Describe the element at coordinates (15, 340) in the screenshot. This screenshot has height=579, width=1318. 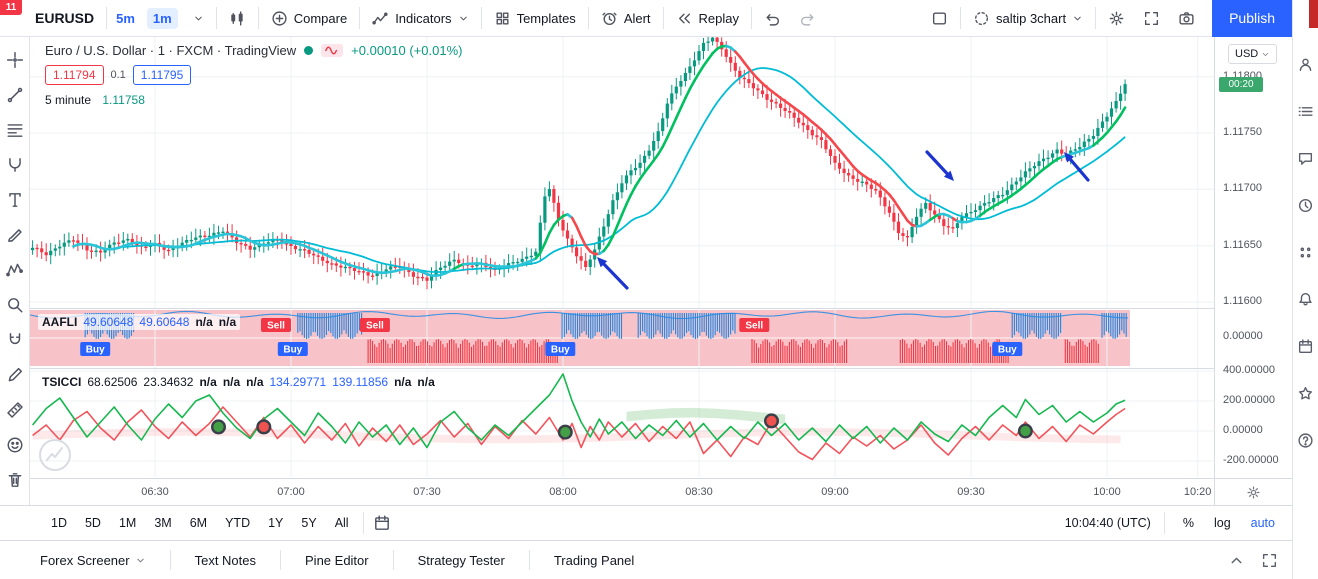
I see `tool-magnet-button` at that location.